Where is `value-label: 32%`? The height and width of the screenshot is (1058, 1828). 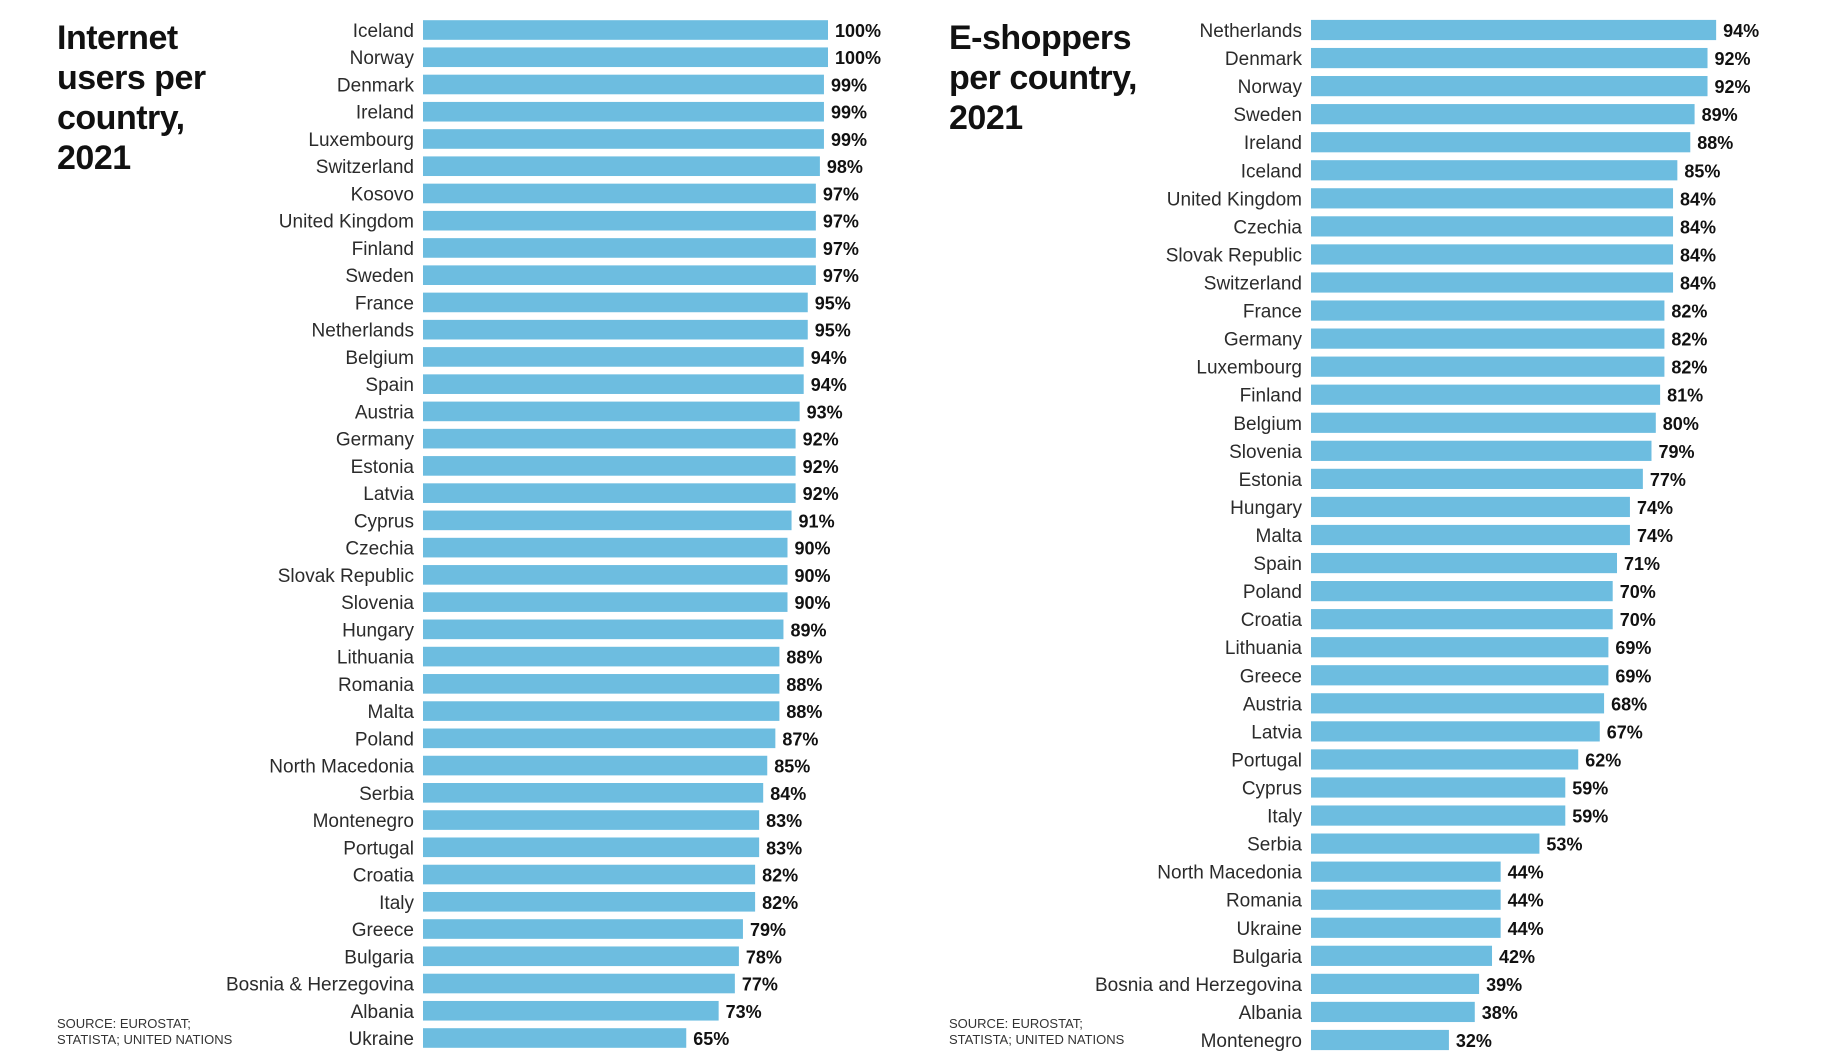
value-label: 32% is located at coordinates (1474, 1041).